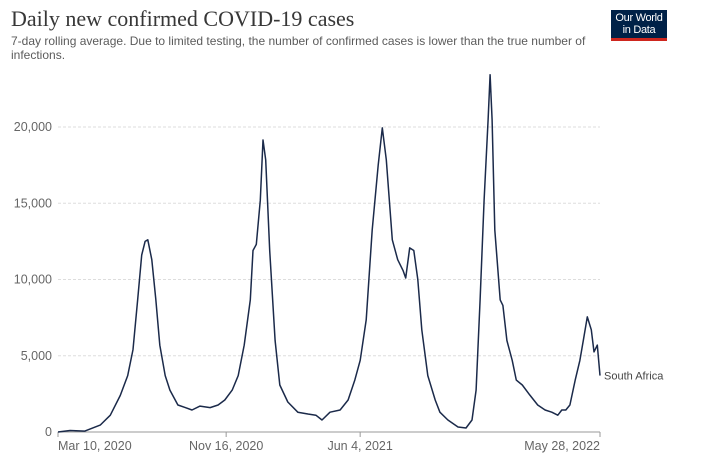  What do you see at coordinates (183, 18) in the screenshot?
I see `chart-title: Daily new confirmed COVID-19 cases` at bounding box center [183, 18].